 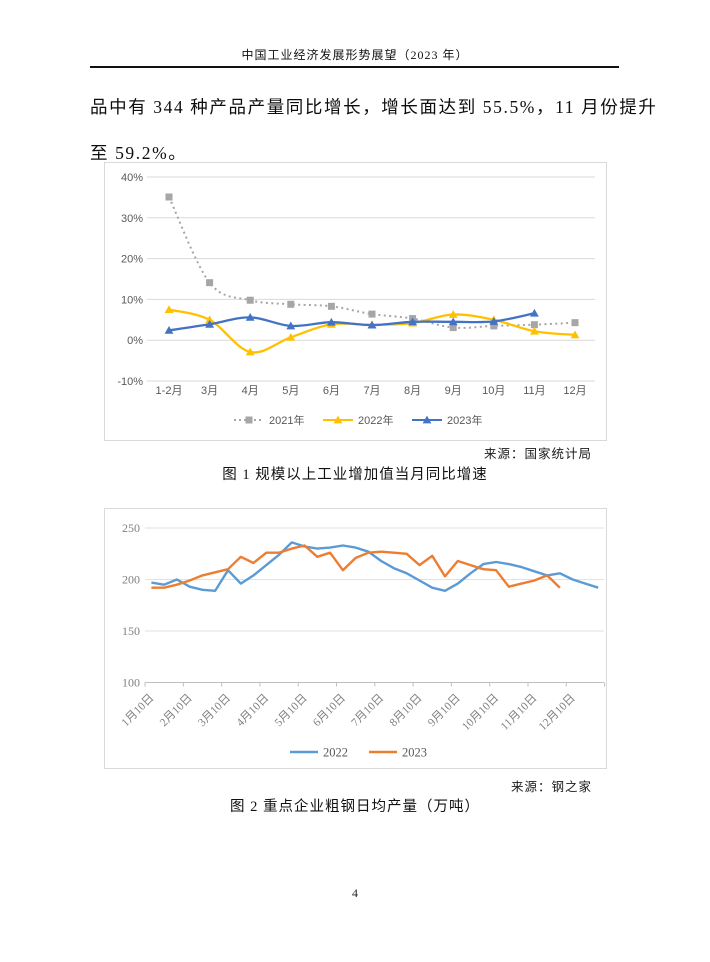 What do you see at coordinates (351, 322) in the screenshot?
I see `series-line-2023年` at bounding box center [351, 322].